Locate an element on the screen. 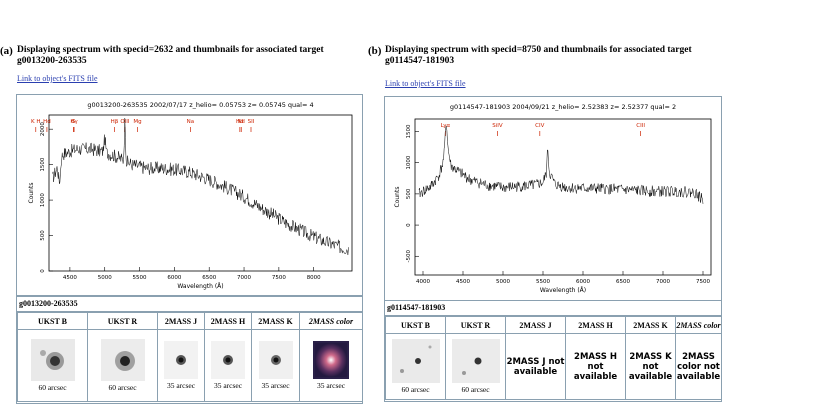  thumbnail-2mass-j: 35 arcsec is located at coordinates (181, 365).